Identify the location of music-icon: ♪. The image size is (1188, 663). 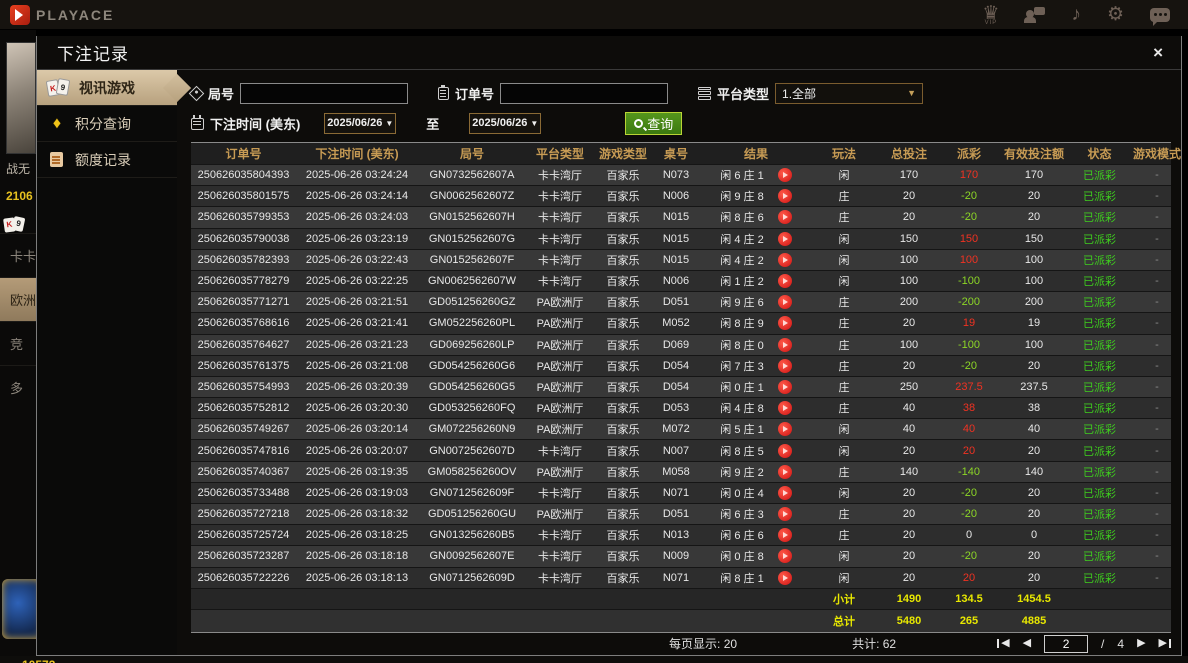
(1076, 14).